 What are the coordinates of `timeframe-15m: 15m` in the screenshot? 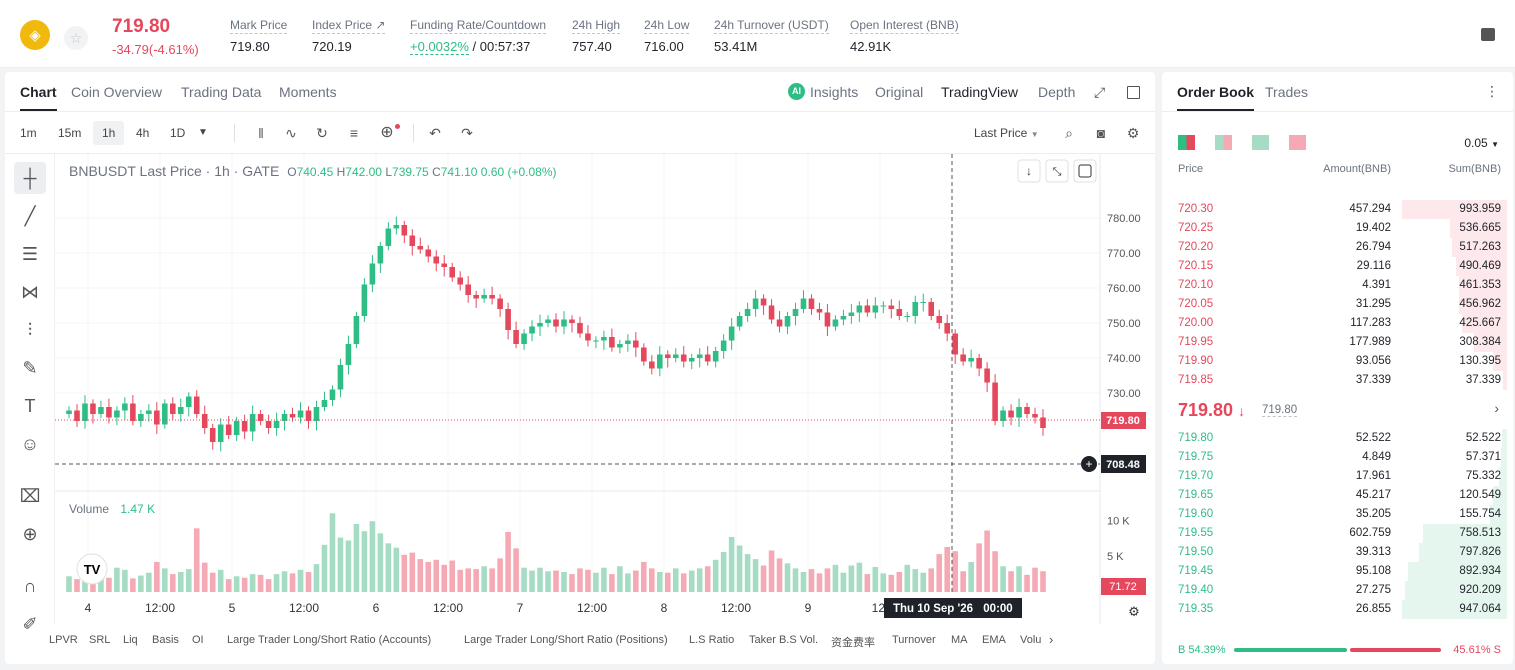 It's located at (70, 133).